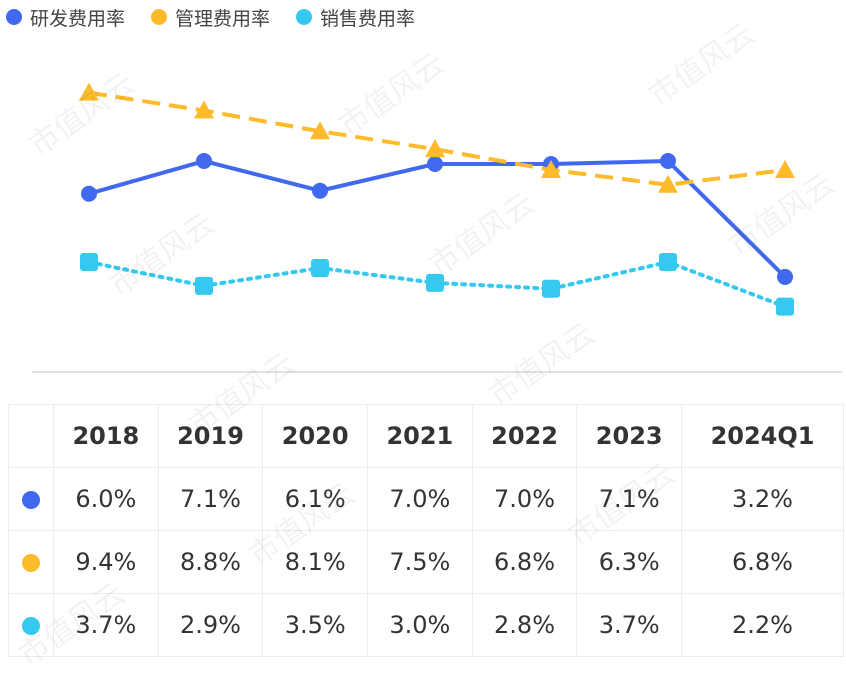 The height and width of the screenshot is (674, 846). I want to click on table-cell: 3.0%, so click(420, 625).